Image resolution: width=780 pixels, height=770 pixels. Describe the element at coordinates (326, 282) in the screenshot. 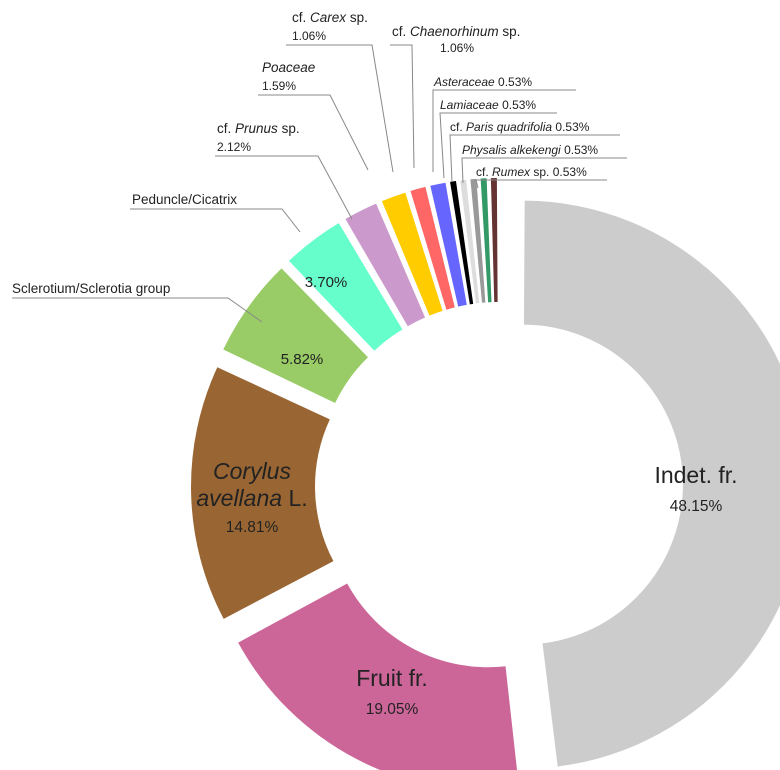

I see `data-value-peduncle: 3.70%` at that location.